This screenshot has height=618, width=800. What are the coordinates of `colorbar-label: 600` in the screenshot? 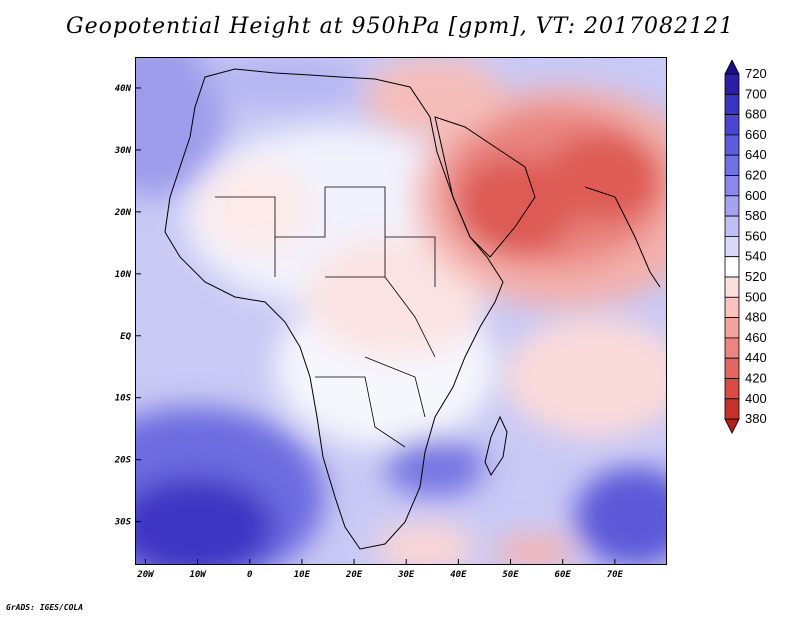 It's located at (756, 195).